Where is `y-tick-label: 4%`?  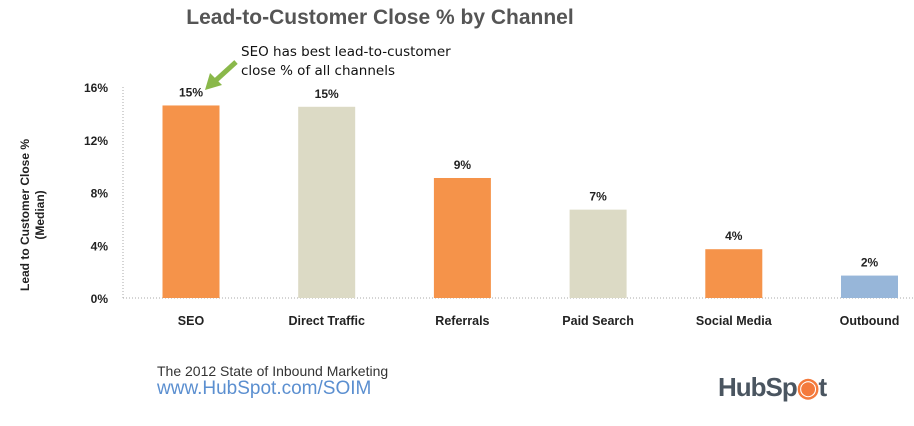 y-tick-label: 4% is located at coordinates (100, 246).